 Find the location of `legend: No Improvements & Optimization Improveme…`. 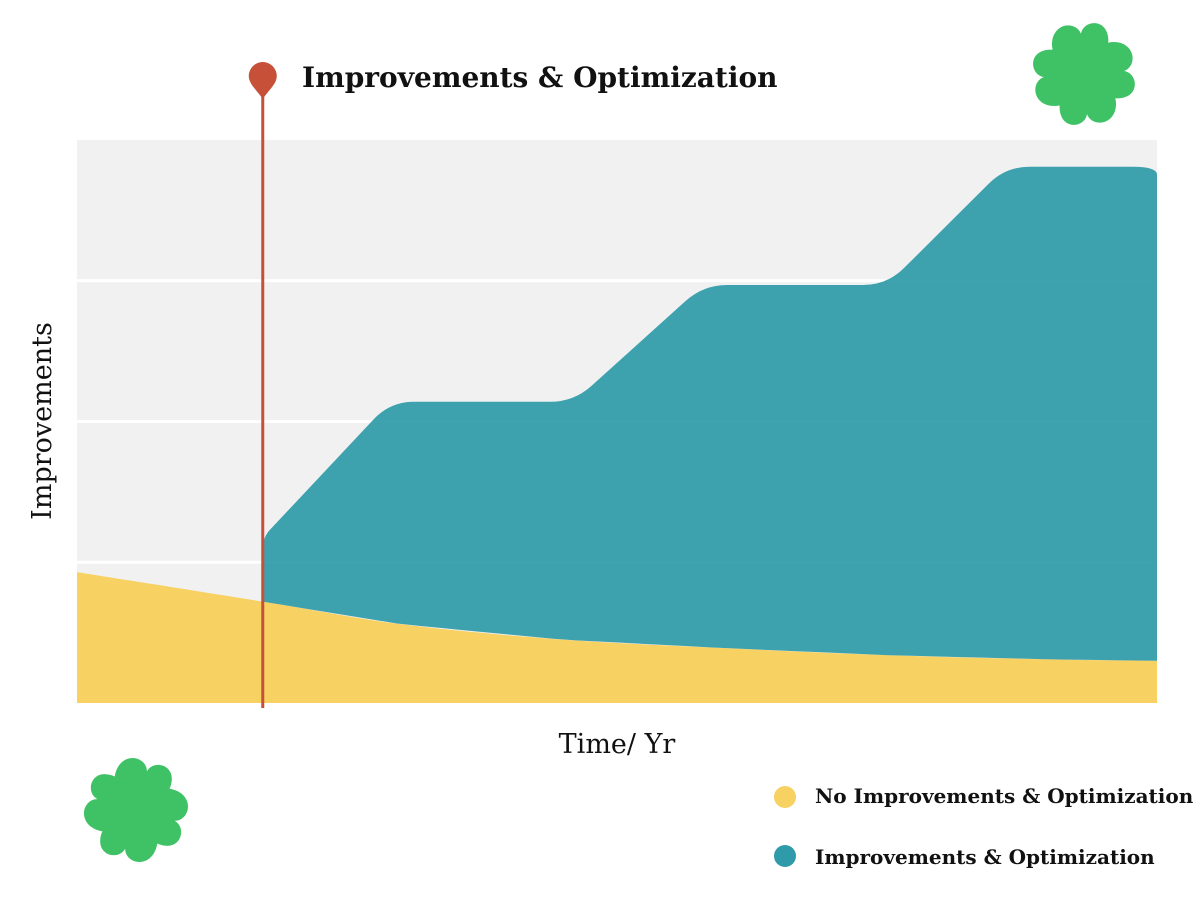

legend: No Improvements & Optimization Improveme… is located at coordinates (984, 826).